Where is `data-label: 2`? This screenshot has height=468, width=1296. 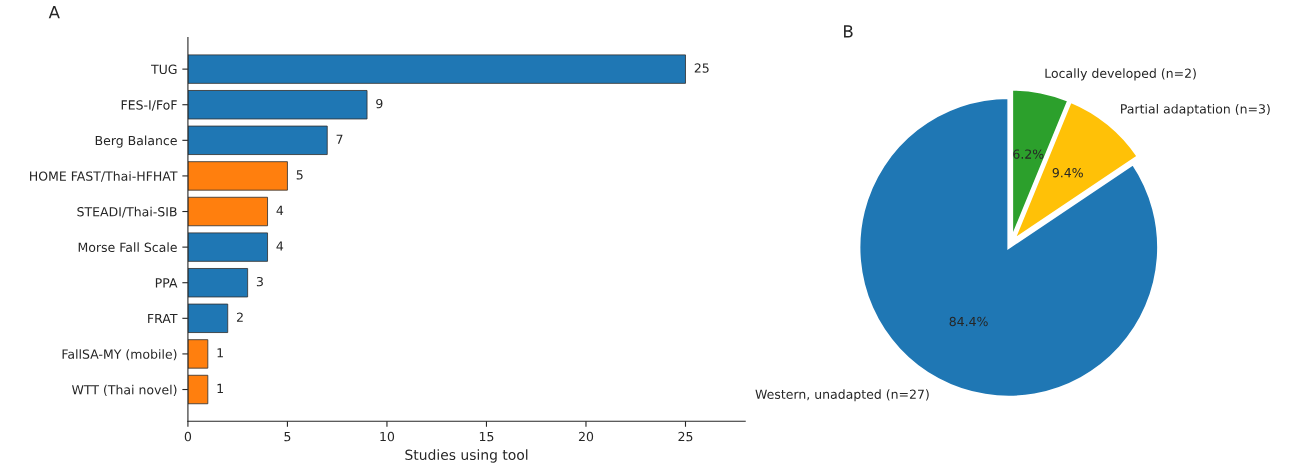
data-label: 2 is located at coordinates (239, 317).